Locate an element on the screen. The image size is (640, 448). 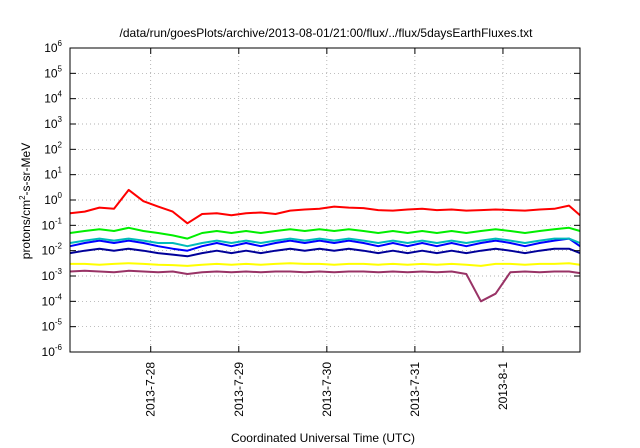
x-tick-label: 2013-7-31 is located at coordinates (415, 389).